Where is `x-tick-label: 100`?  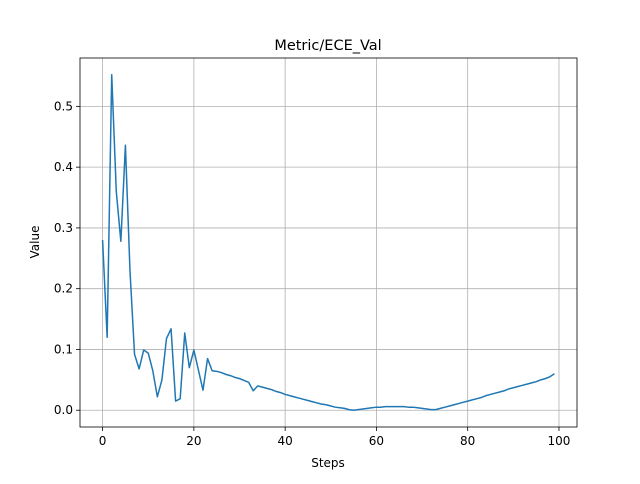
x-tick-label: 100 is located at coordinates (559, 441).